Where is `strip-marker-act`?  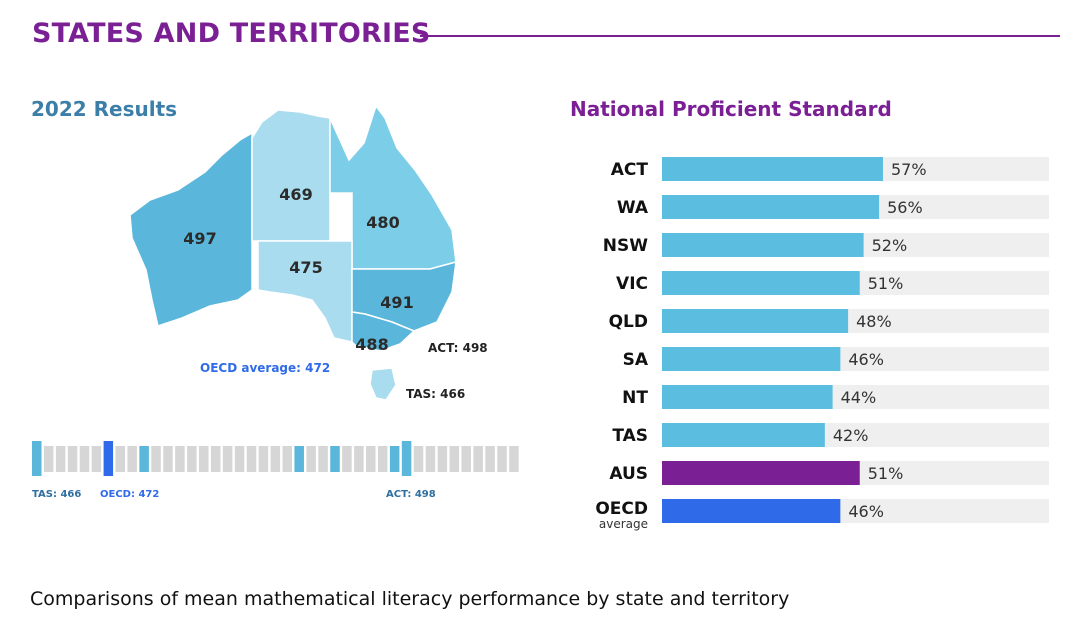
strip-marker-act is located at coordinates (406, 458).